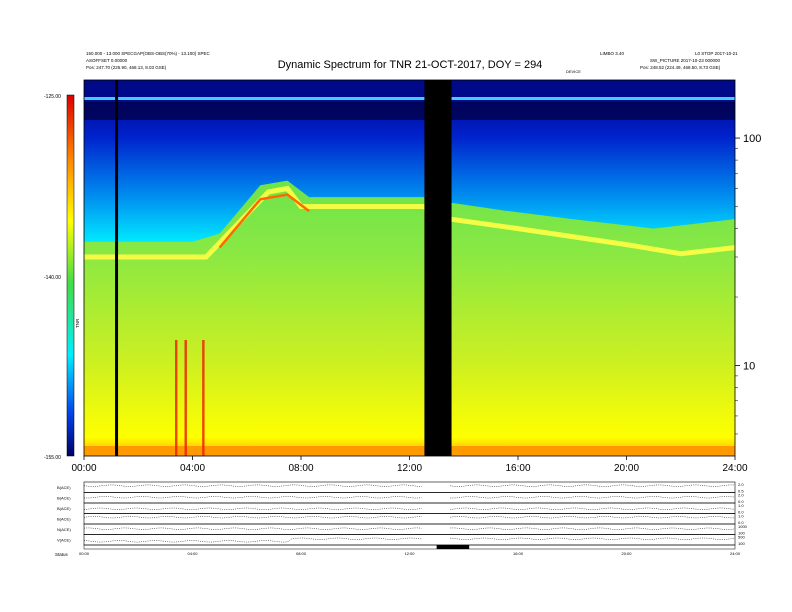 The height and width of the screenshot is (612, 792). I want to click on panel-label-0: B(ACE), so click(64, 487).